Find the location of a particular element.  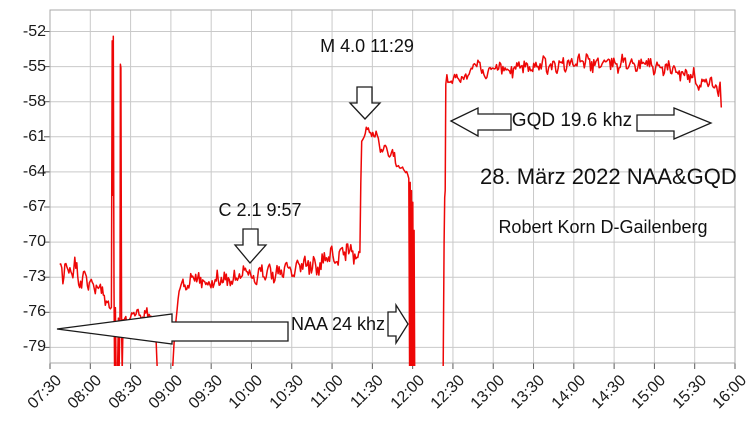

annotation-m-flare: M 4.0 11:29 is located at coordinates (367, 46).